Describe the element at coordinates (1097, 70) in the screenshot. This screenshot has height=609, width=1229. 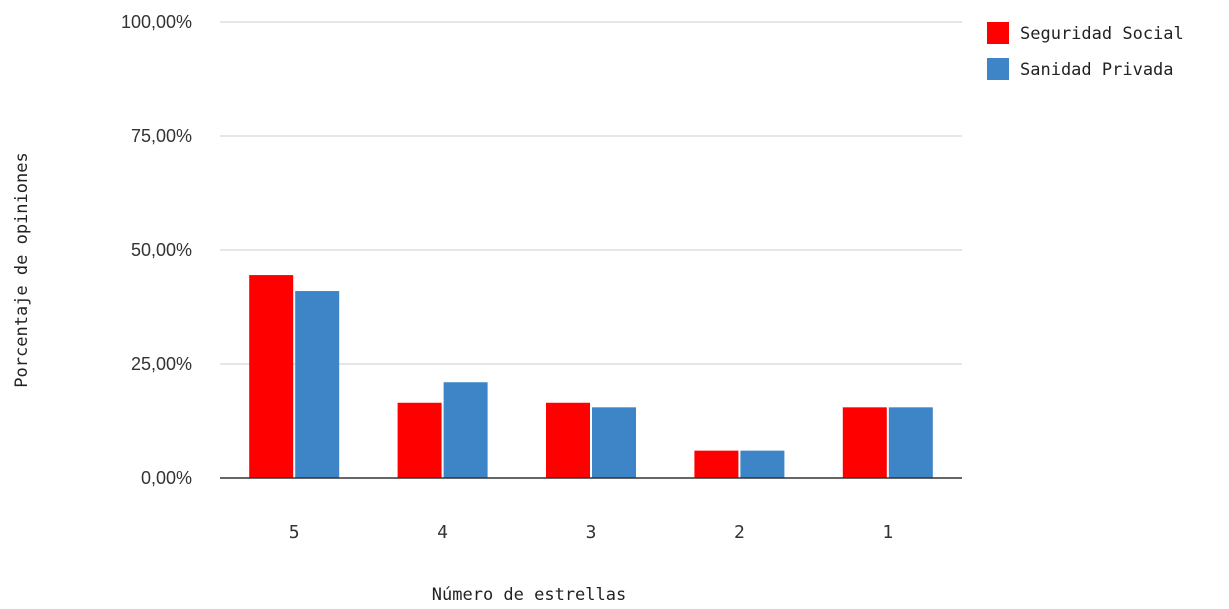
I see `legend-label: Sanidad Privada` at that location.